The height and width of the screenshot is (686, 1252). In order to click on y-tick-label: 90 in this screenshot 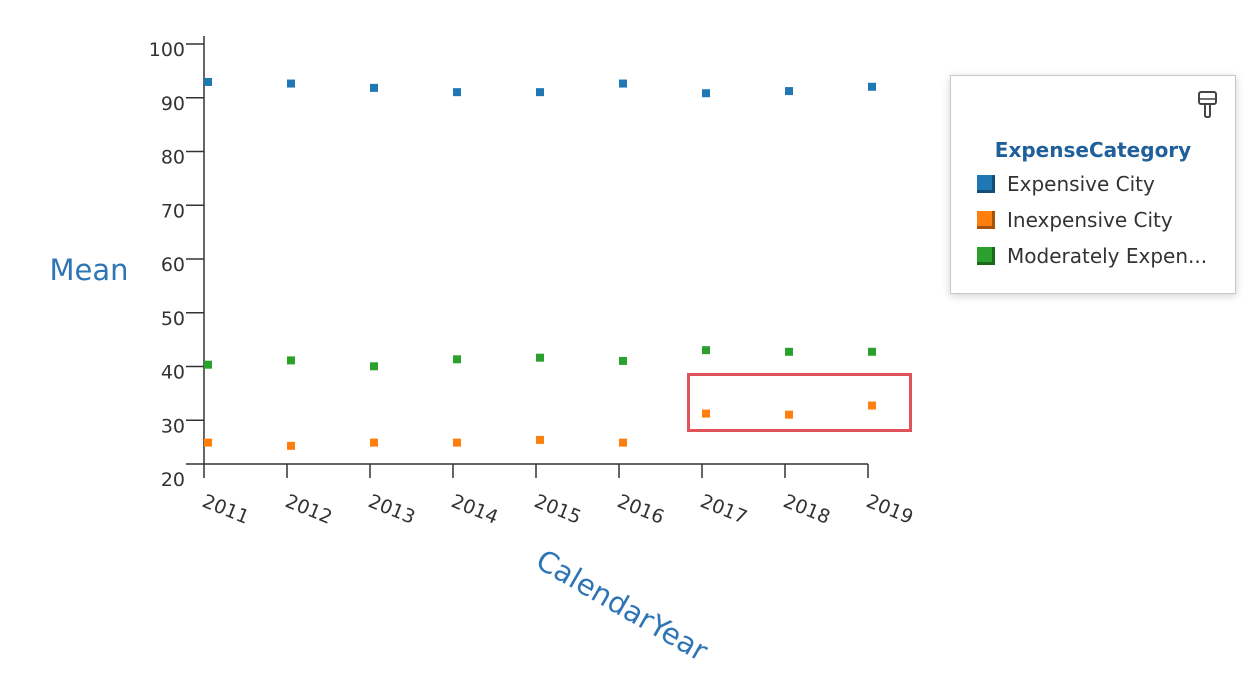, I will do `click(173, 104)`.